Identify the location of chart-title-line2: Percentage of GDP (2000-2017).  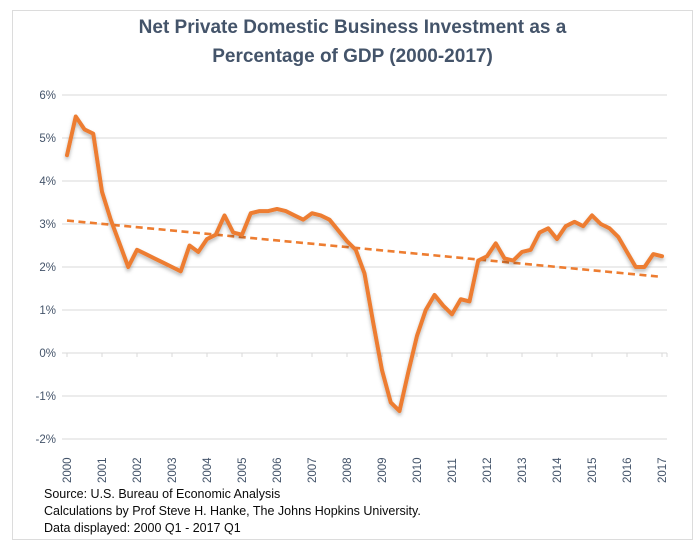
(352, 56).